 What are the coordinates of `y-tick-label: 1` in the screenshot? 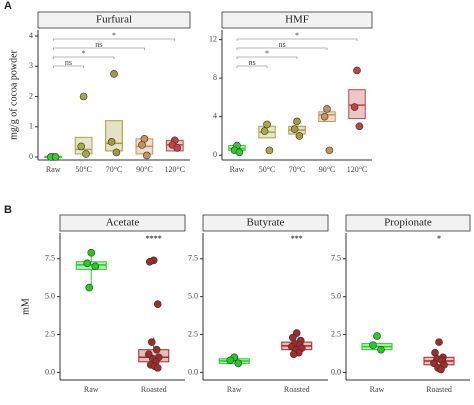 It's located at (31, 126).